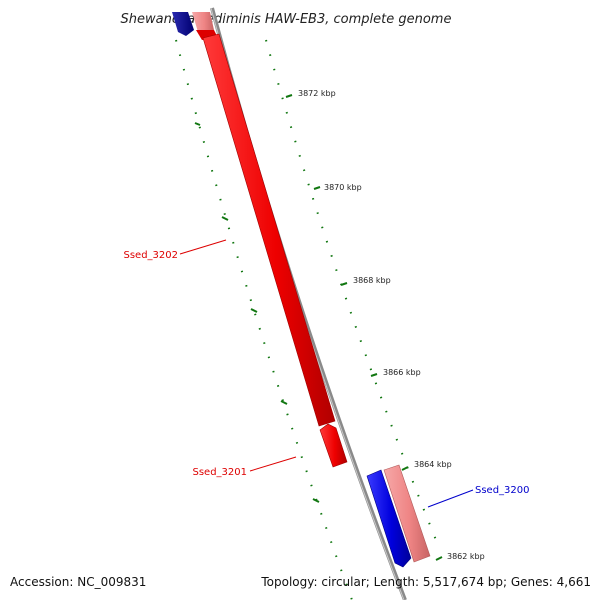 Image resolution: width=600 pixels, height=600 pixels. I want to click on kbp-label: 3866 kbp, so click(402, 372).